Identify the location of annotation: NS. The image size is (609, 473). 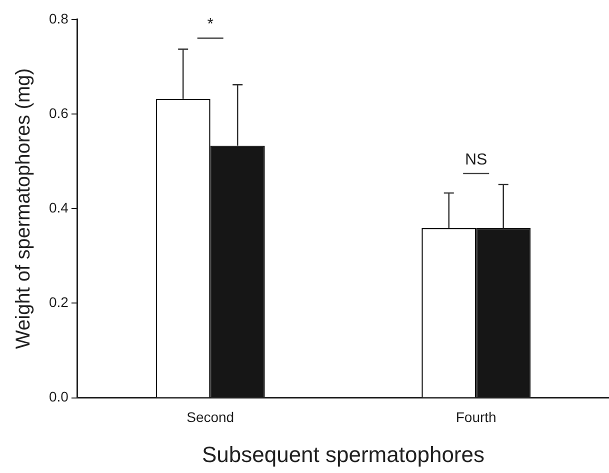
(476, 159).